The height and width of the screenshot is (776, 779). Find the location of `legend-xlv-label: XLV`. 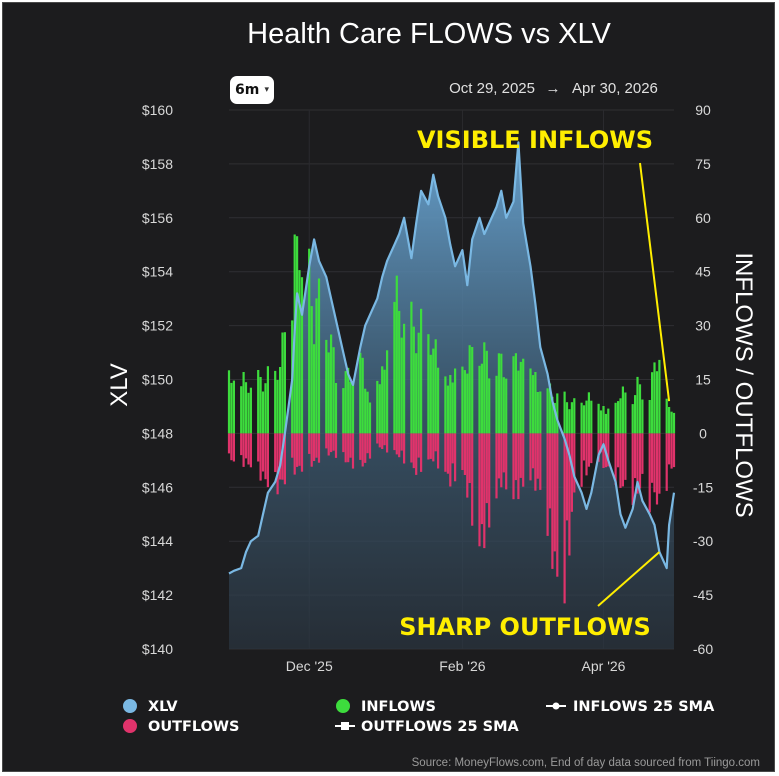

legend-xlv-label: XLV is located at coordinates (163, 707).